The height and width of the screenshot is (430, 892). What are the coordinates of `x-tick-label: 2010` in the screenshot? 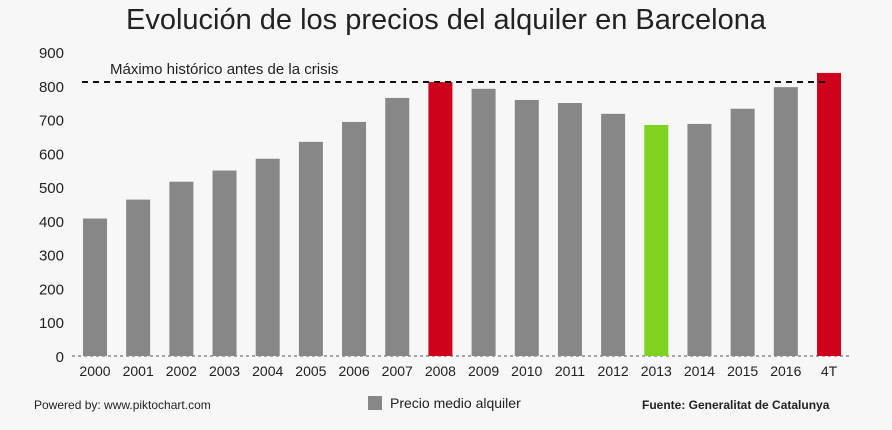 It's located at (526, 371).